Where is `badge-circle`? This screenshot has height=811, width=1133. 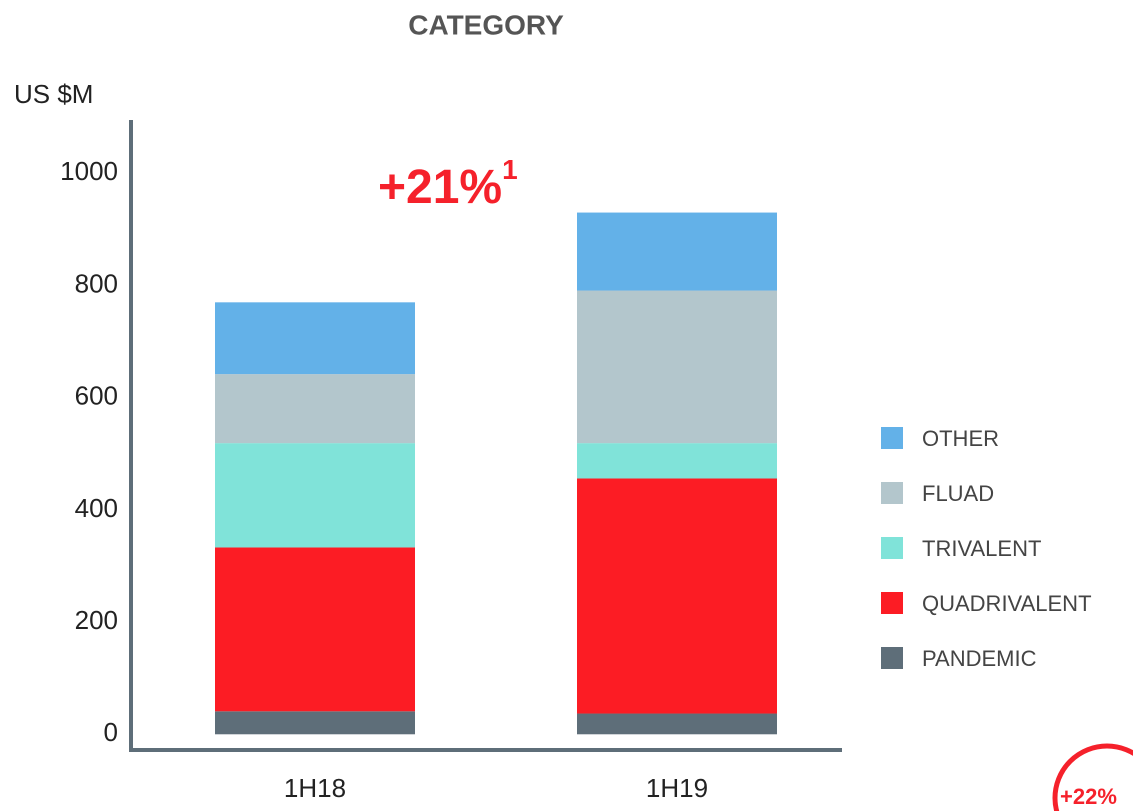
badge-circle is located at coordinates (1092, 777).